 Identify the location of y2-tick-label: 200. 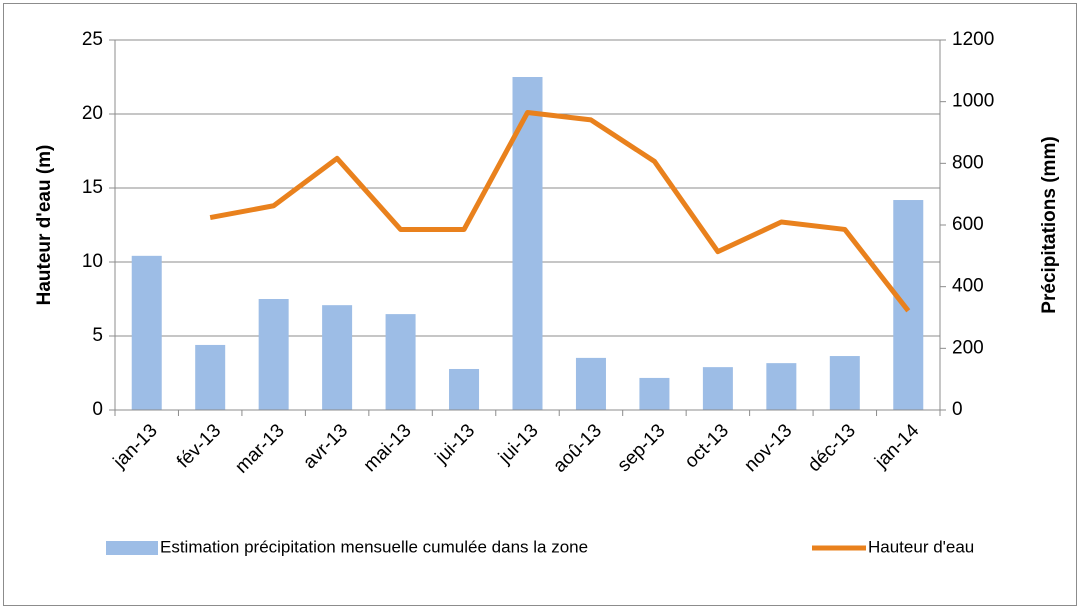
(968, 347).